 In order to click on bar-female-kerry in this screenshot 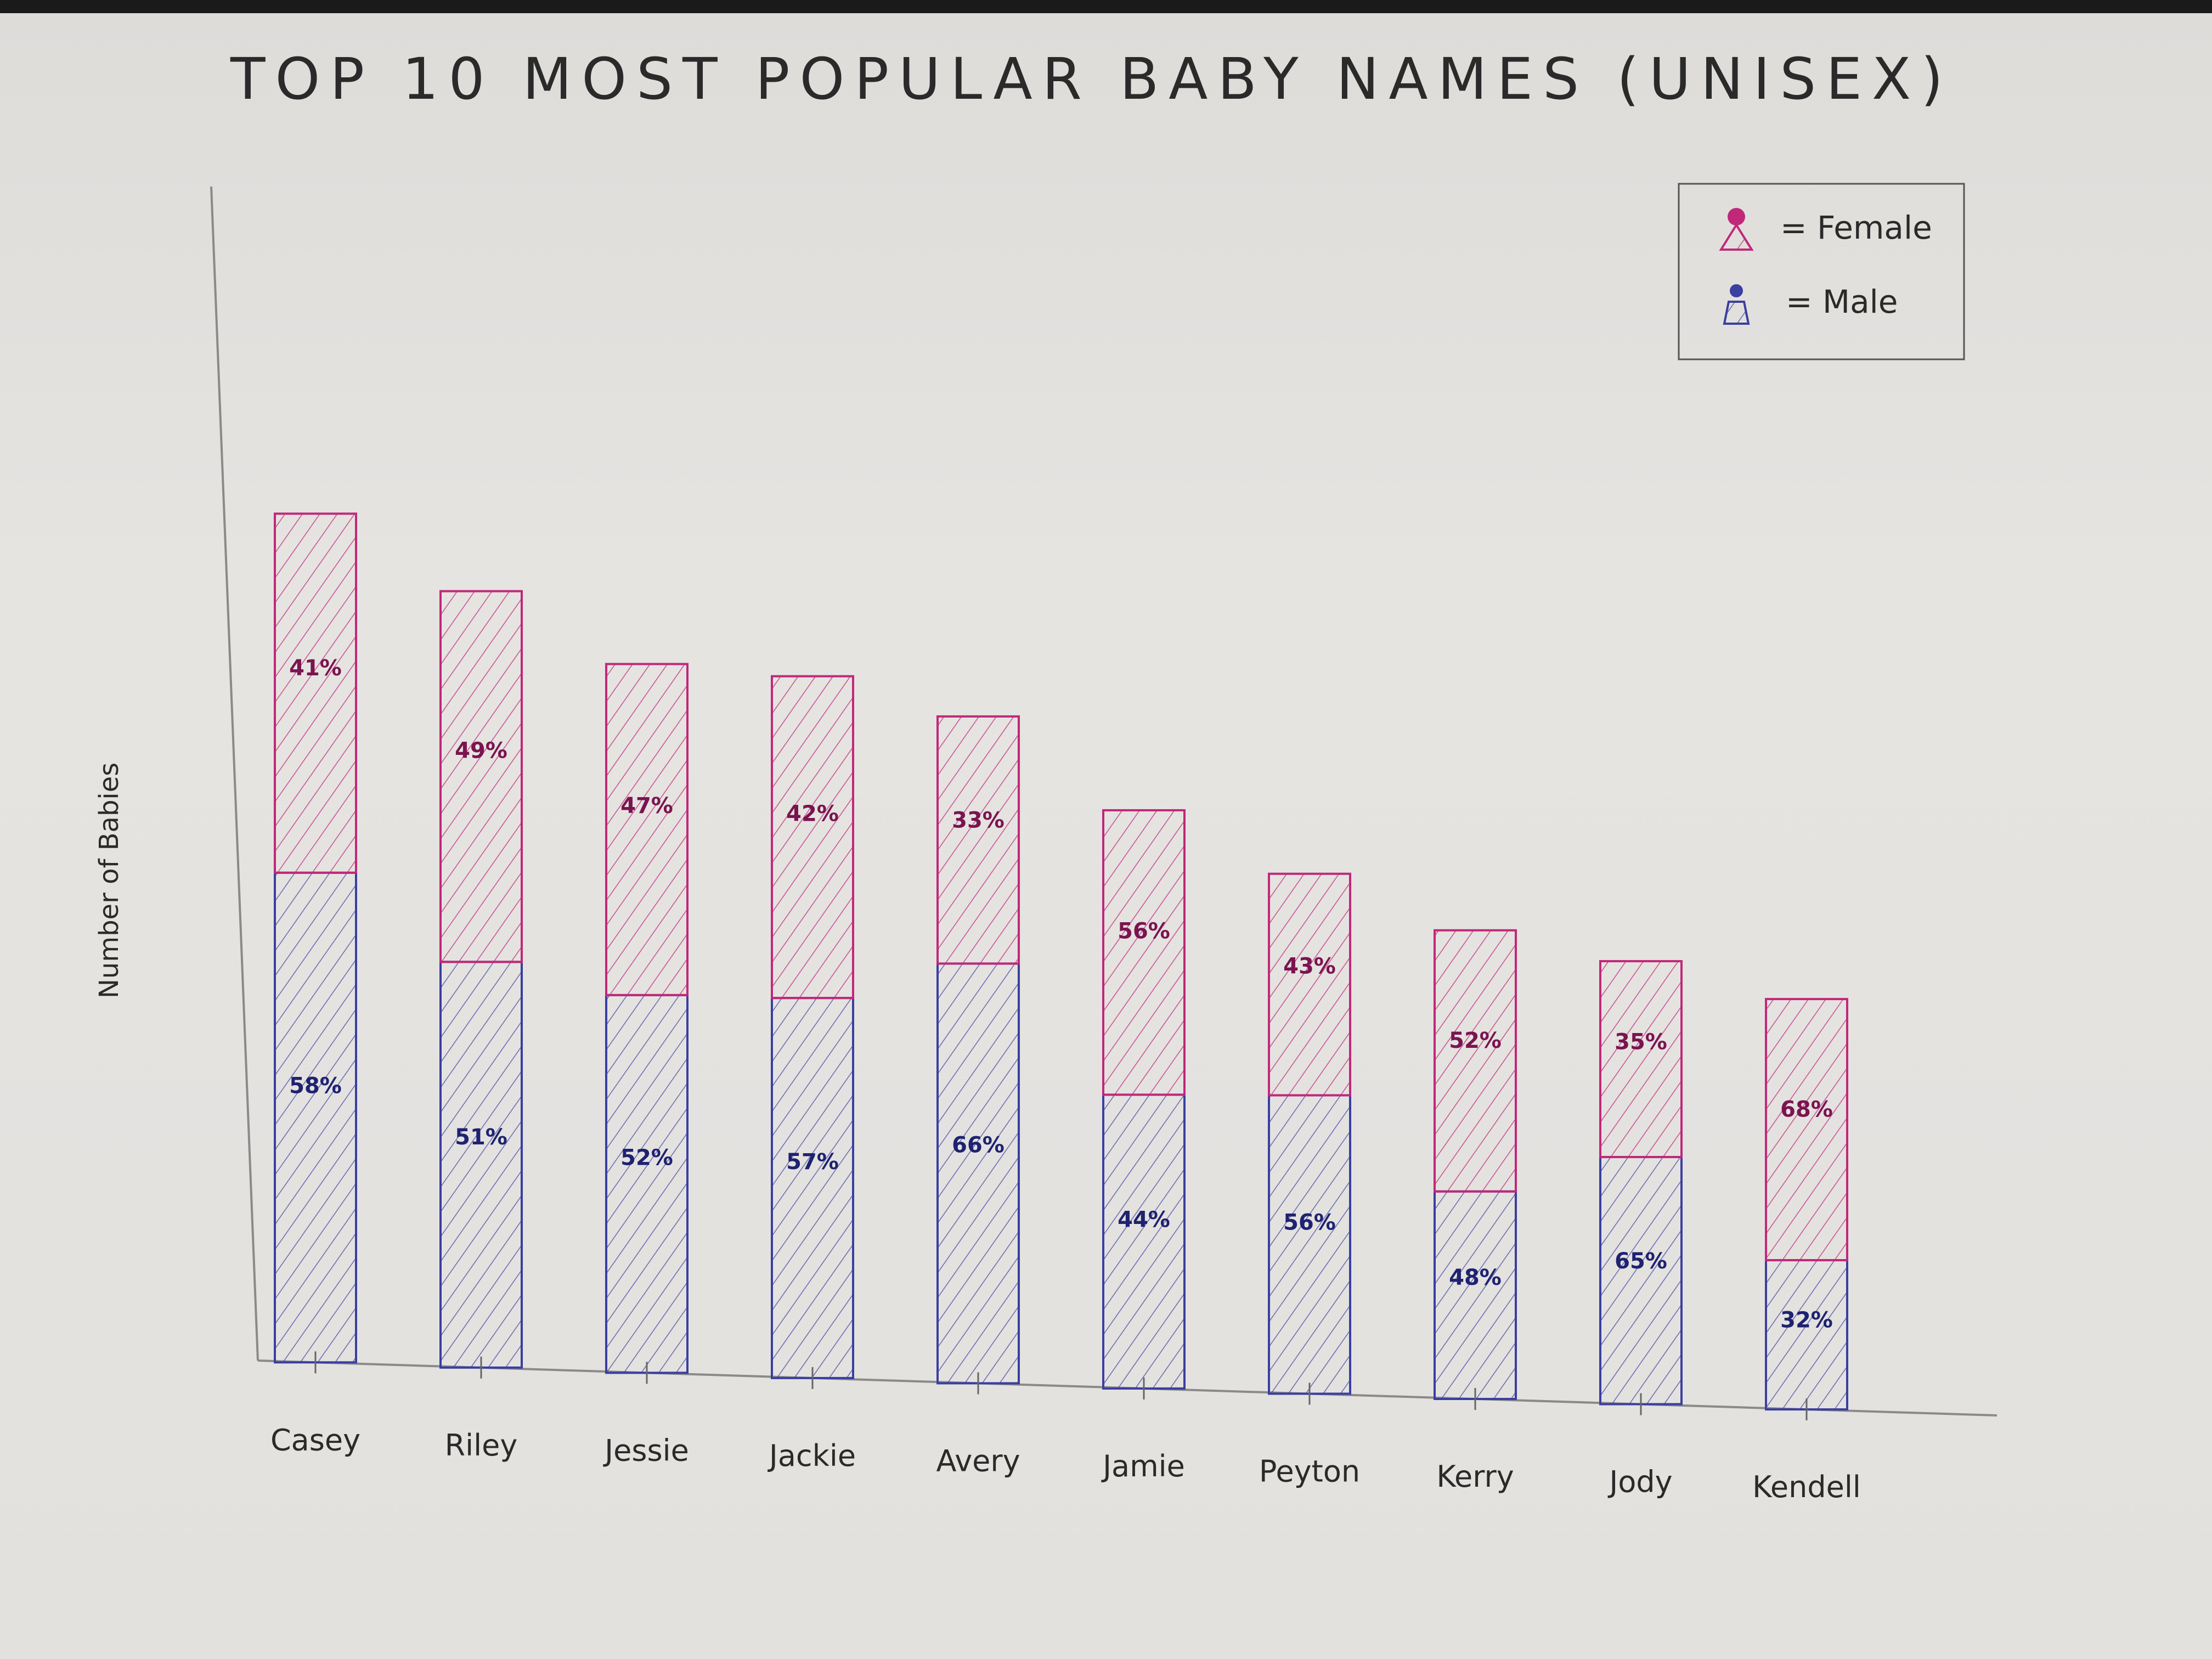, I will do `click(1476, 1061)`.